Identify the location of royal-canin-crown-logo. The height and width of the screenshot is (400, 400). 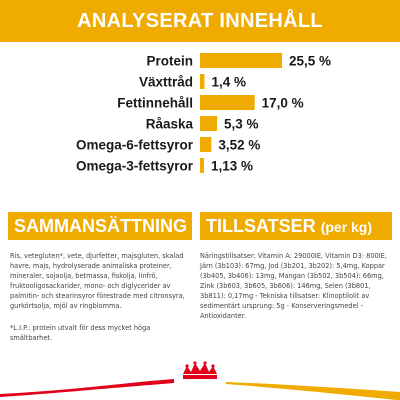
(200, 370).